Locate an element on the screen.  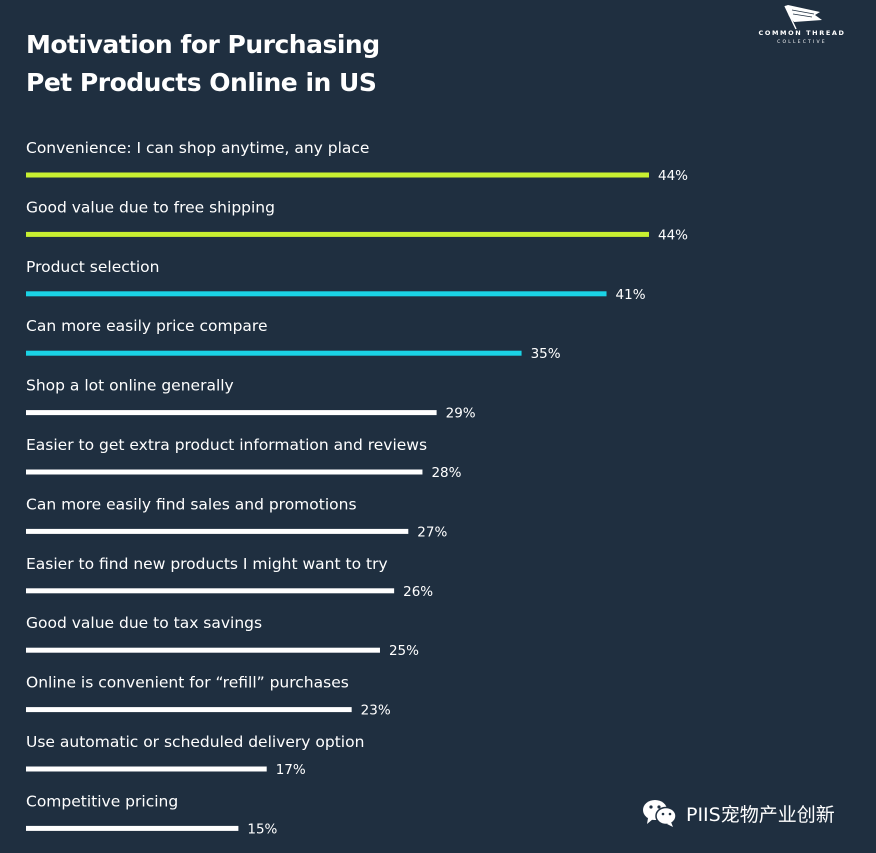
chart-title-line1: Motivation for Purchasing is located at coordinates (203, 44).